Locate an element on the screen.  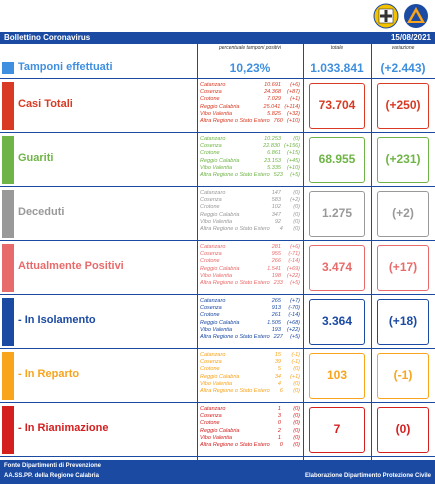
province-value: 760 is located at coordinates (278, 121).